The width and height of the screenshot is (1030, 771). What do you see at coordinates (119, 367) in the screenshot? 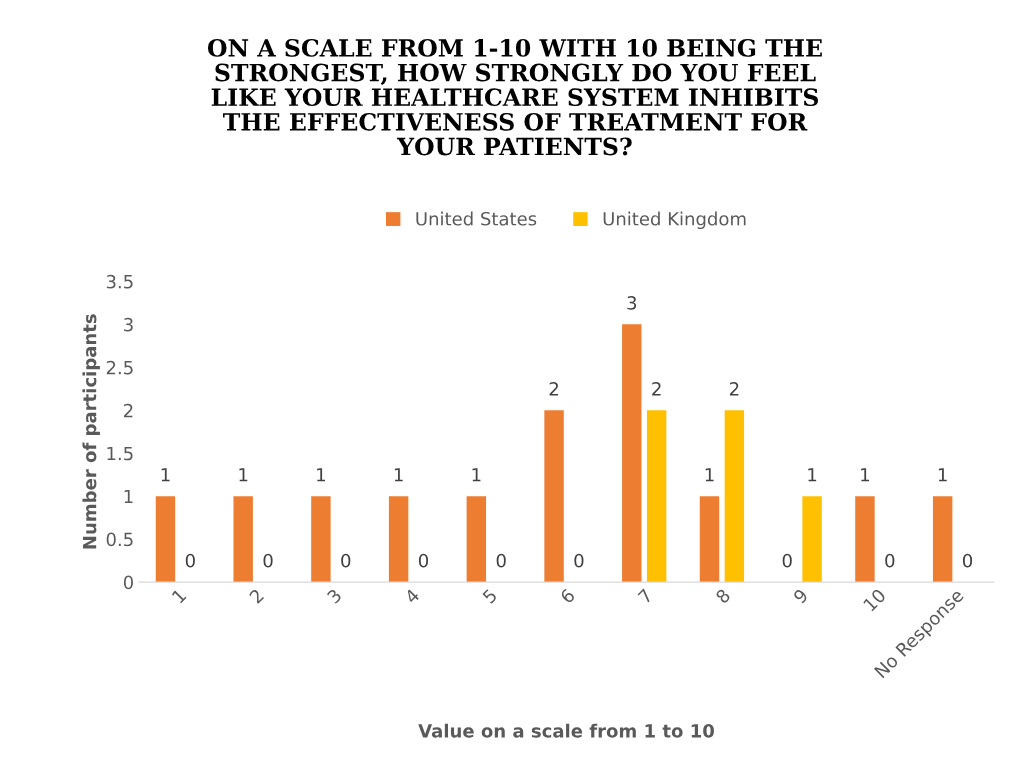
I see `y-tick-label: 2.5` at bounding box center [119, 367].